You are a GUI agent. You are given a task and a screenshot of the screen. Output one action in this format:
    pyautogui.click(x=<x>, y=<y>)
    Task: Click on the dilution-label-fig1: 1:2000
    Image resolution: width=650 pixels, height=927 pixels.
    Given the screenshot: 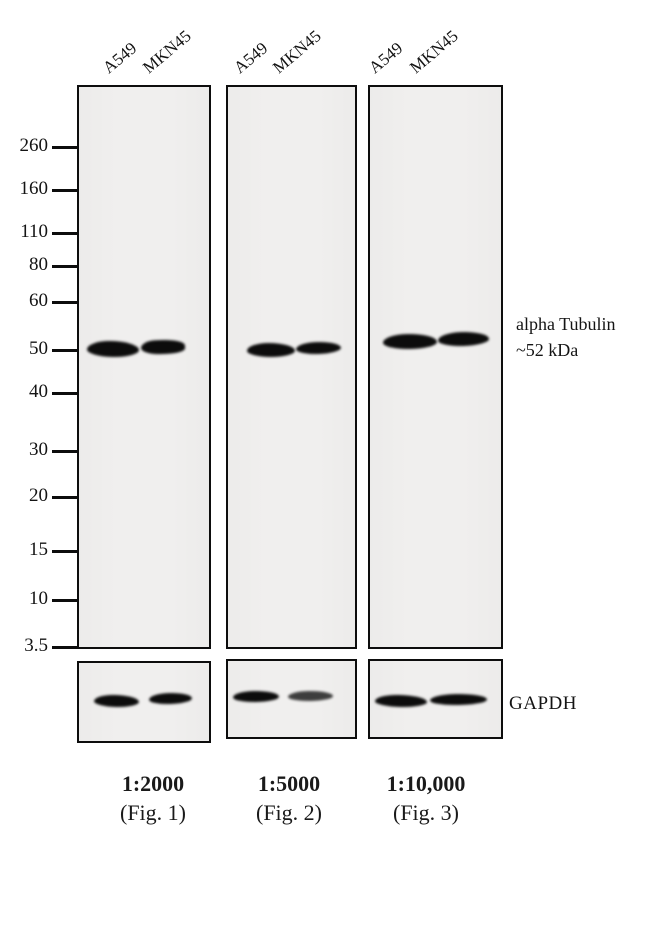 What is the action you would take?
    pyautogui.click(x=153, y=783)
    